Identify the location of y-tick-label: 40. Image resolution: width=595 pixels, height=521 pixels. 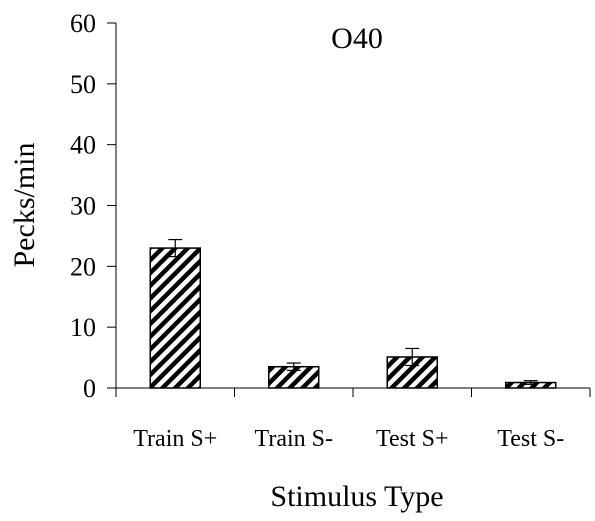
(83, 145).